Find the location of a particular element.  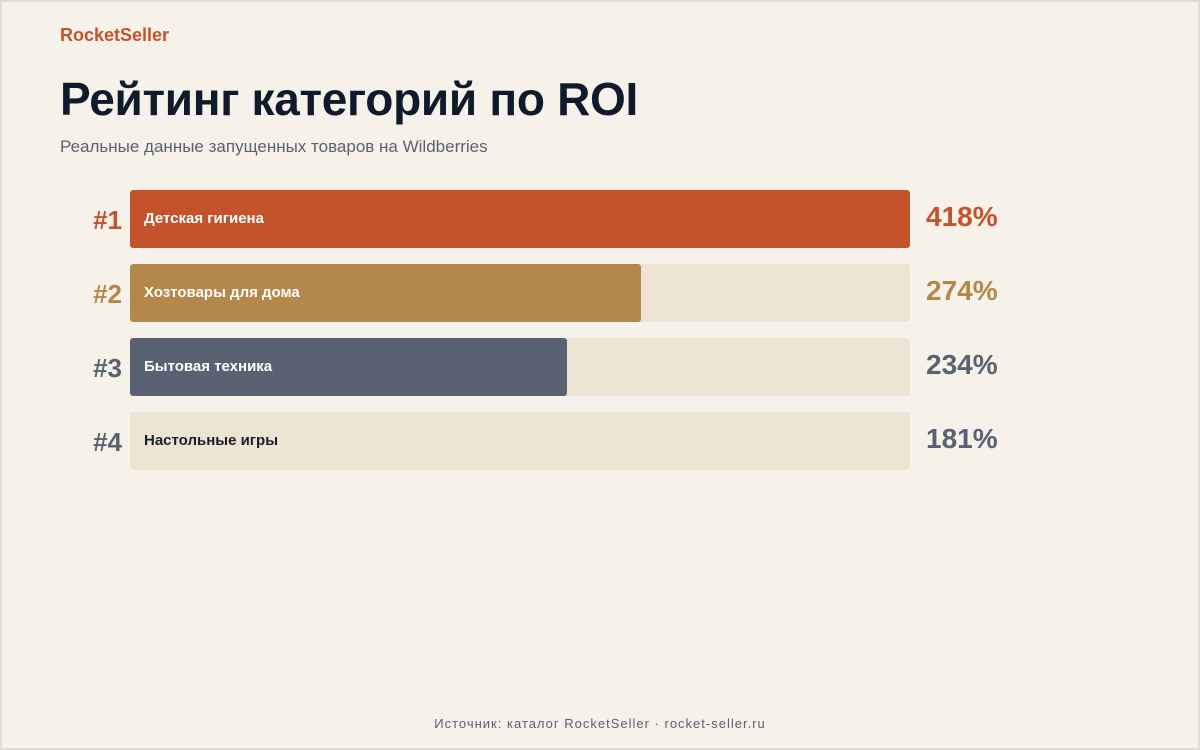

chart-row: #4 Настольные игры 181% is located at coordinates (600, 441).